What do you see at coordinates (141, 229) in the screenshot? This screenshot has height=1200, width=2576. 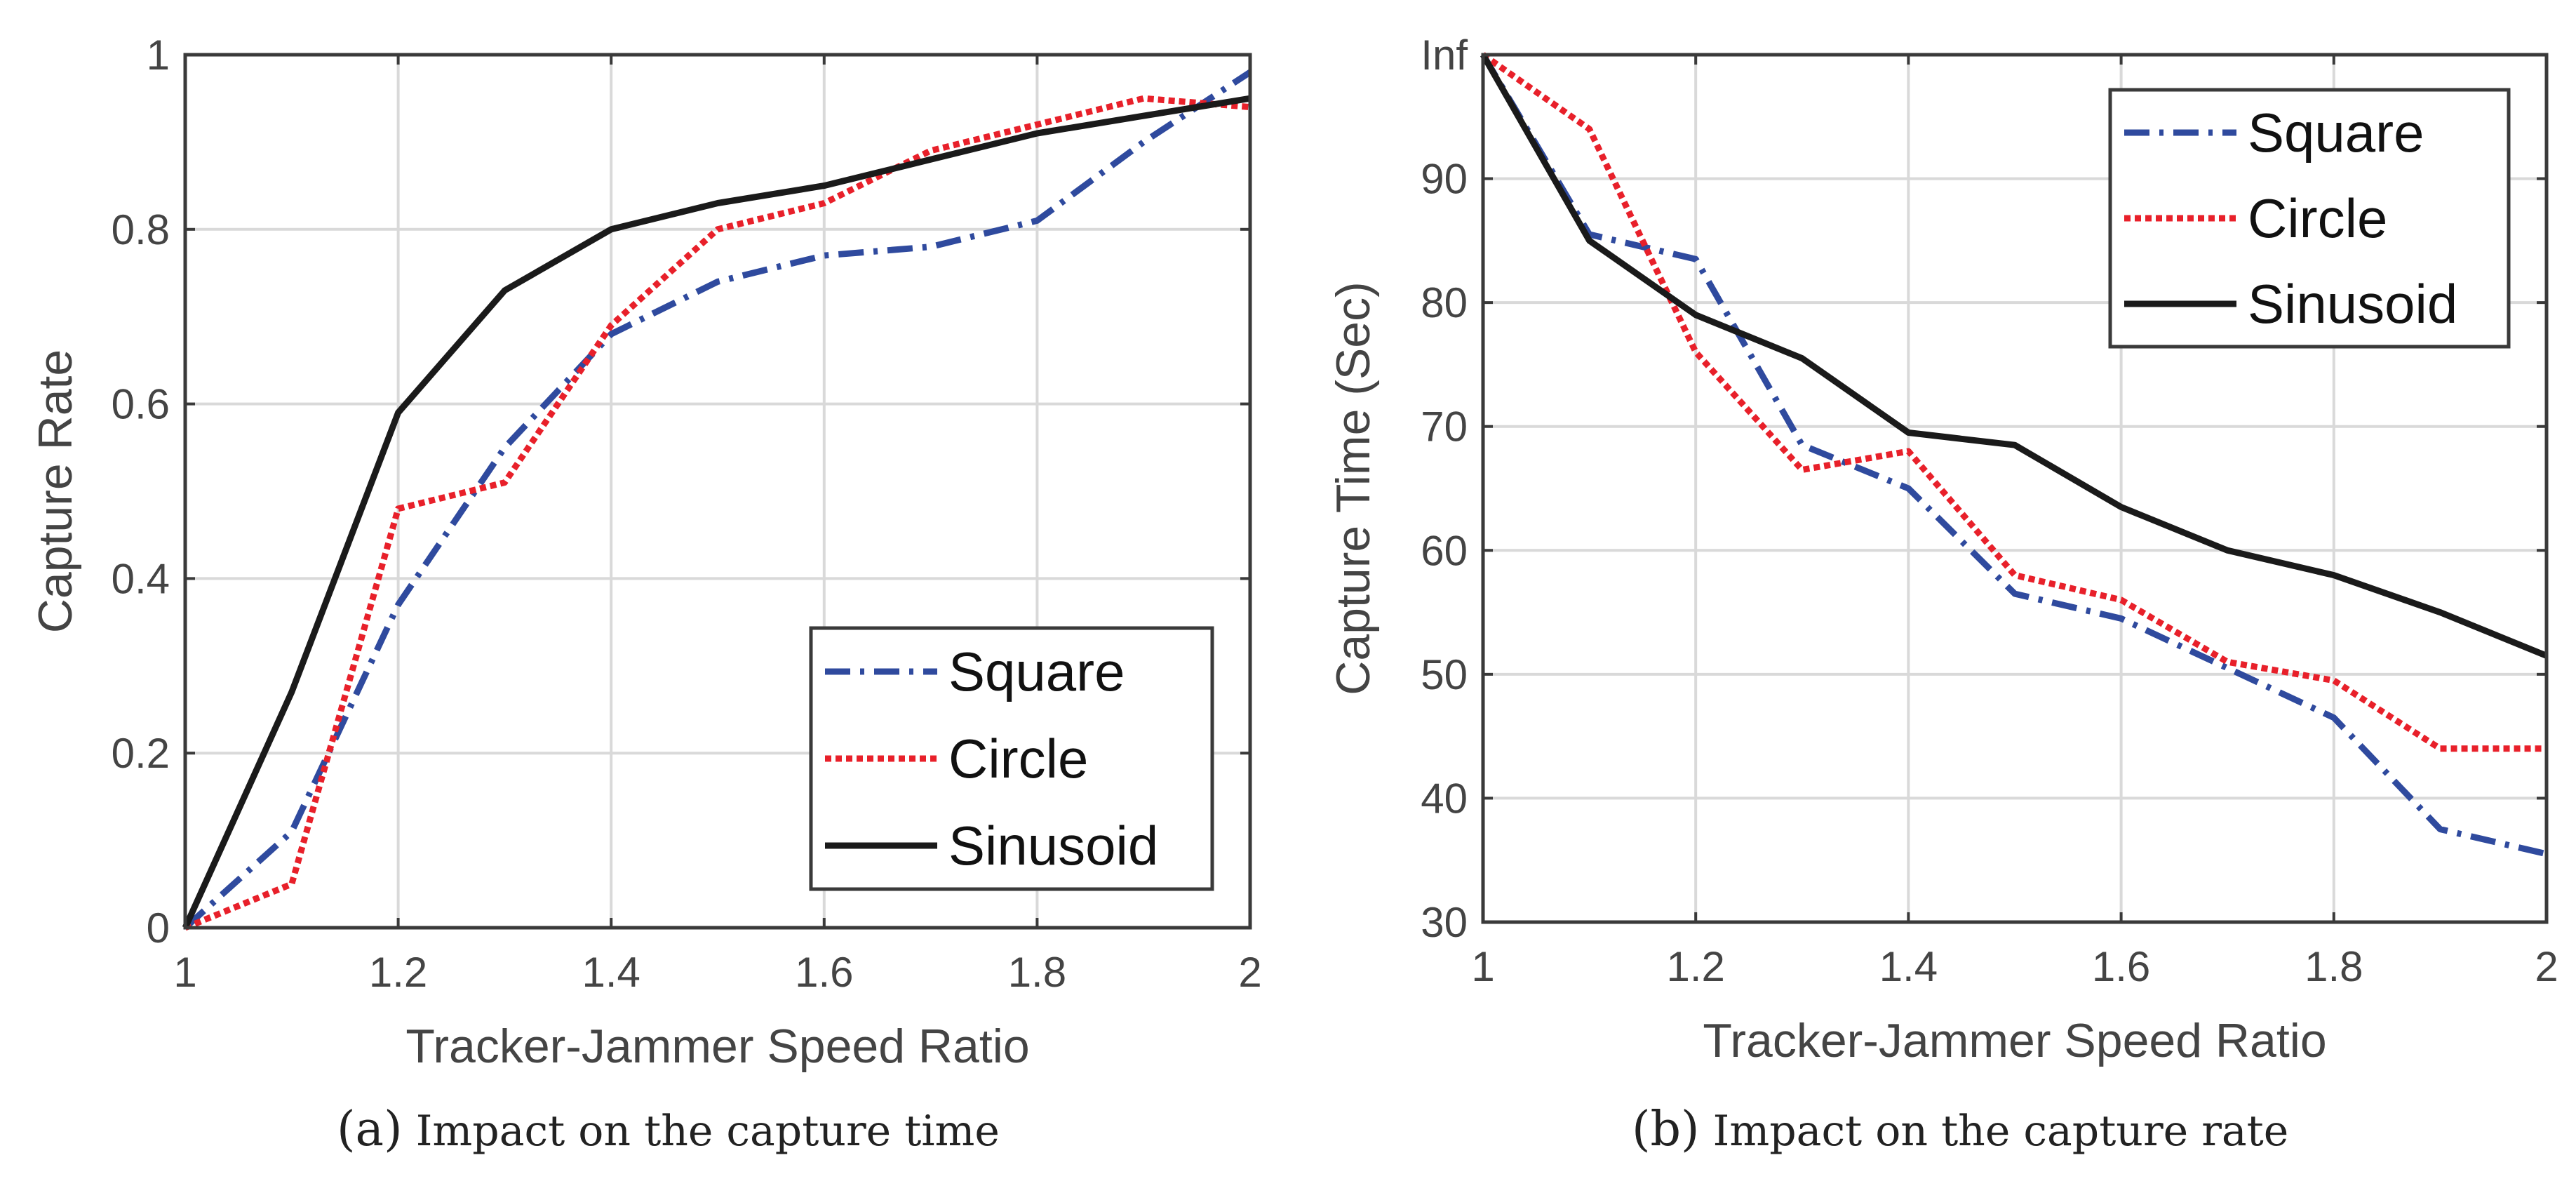 I see `y-tick-label: 0.8` at bounding box center [141, 229].